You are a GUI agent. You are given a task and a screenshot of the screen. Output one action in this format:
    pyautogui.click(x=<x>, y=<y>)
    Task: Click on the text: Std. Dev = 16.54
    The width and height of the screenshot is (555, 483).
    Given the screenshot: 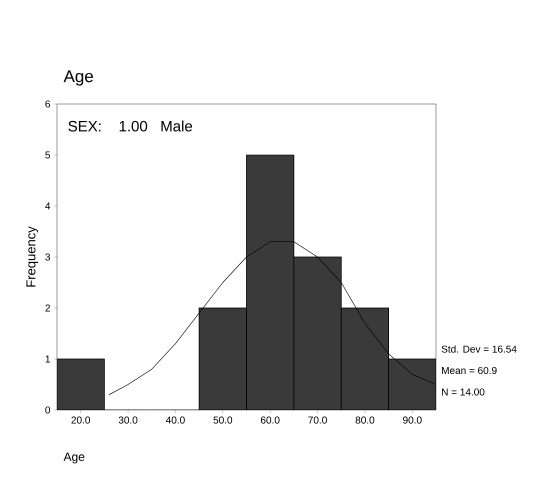 What is the action you would take?
    pyautogui.click(x=479, y=349)
    